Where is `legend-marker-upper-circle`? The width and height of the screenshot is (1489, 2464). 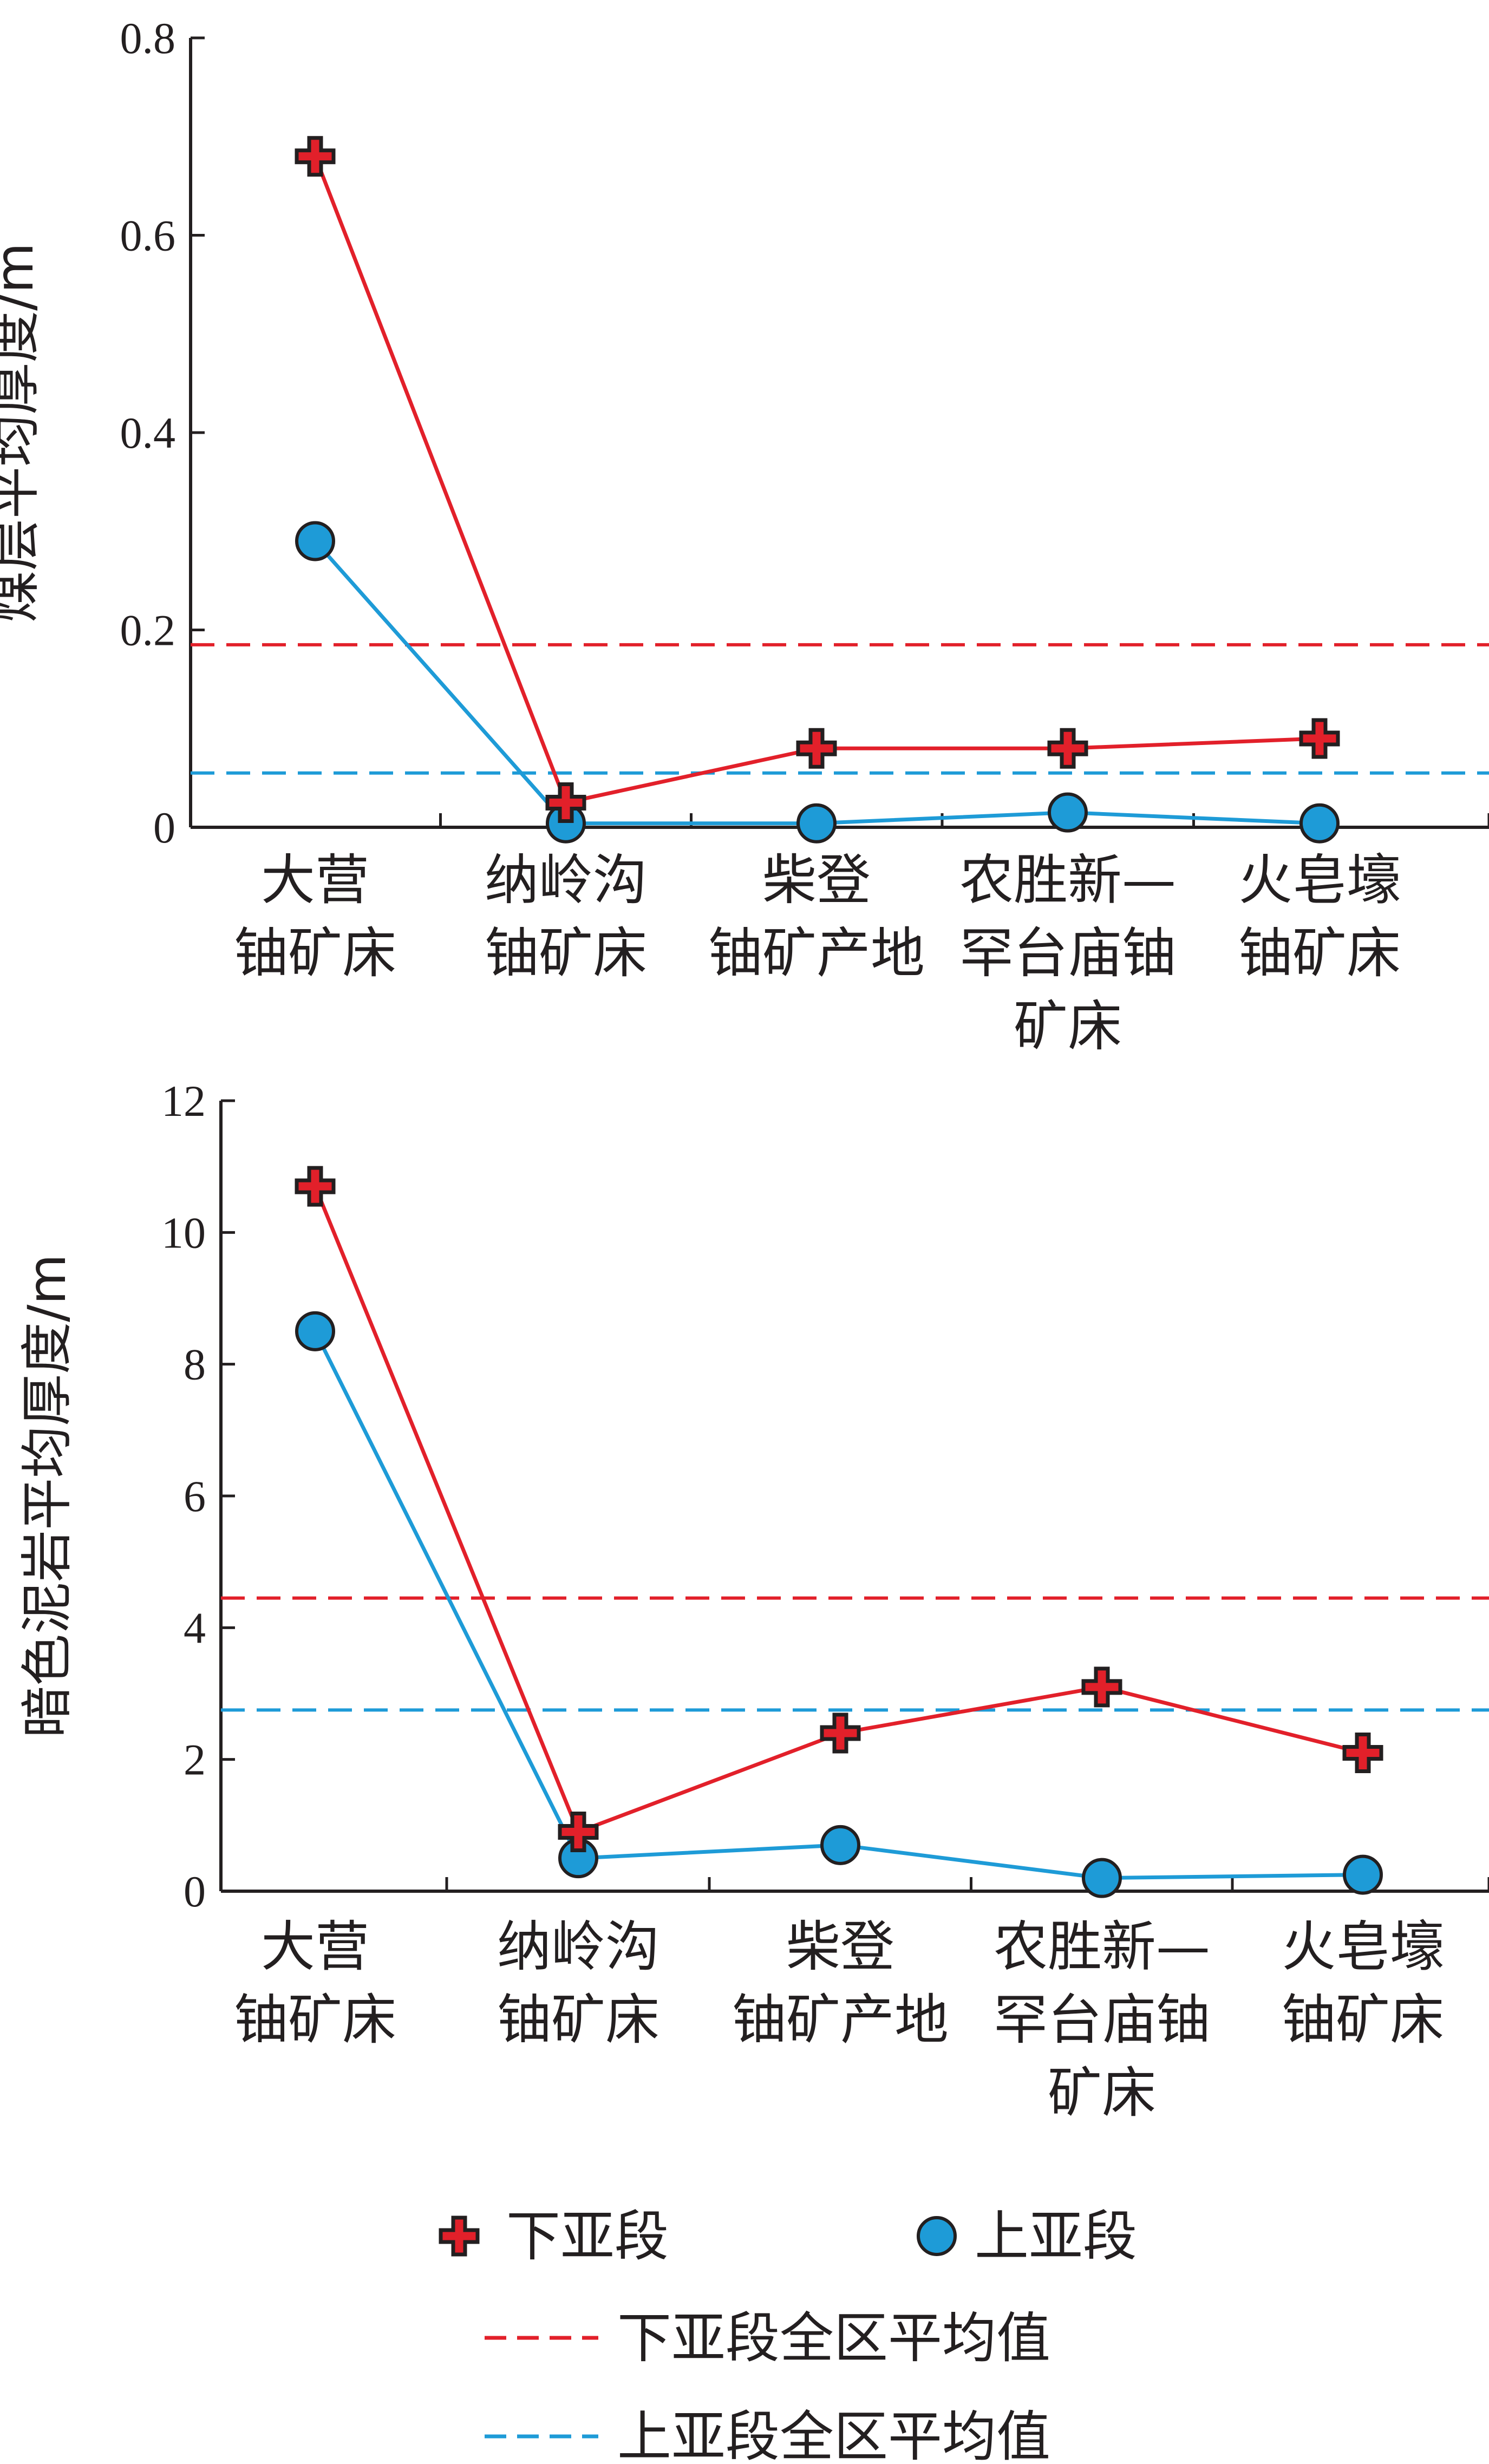
legend-marker-upper-circle is located at coordinates (937, 2236).